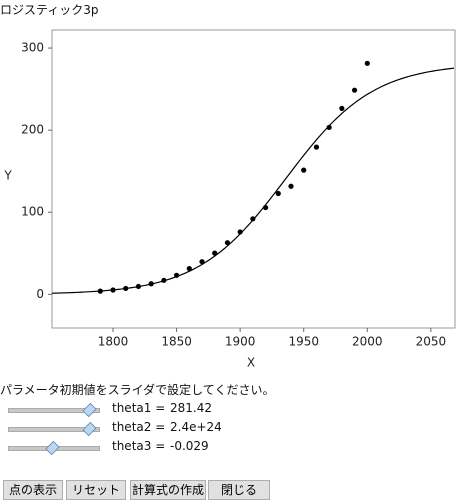 Image resolution: width=458 pixels, height=502 pixels. I want to click on x-tick-label: 1800, so click(113, 342).